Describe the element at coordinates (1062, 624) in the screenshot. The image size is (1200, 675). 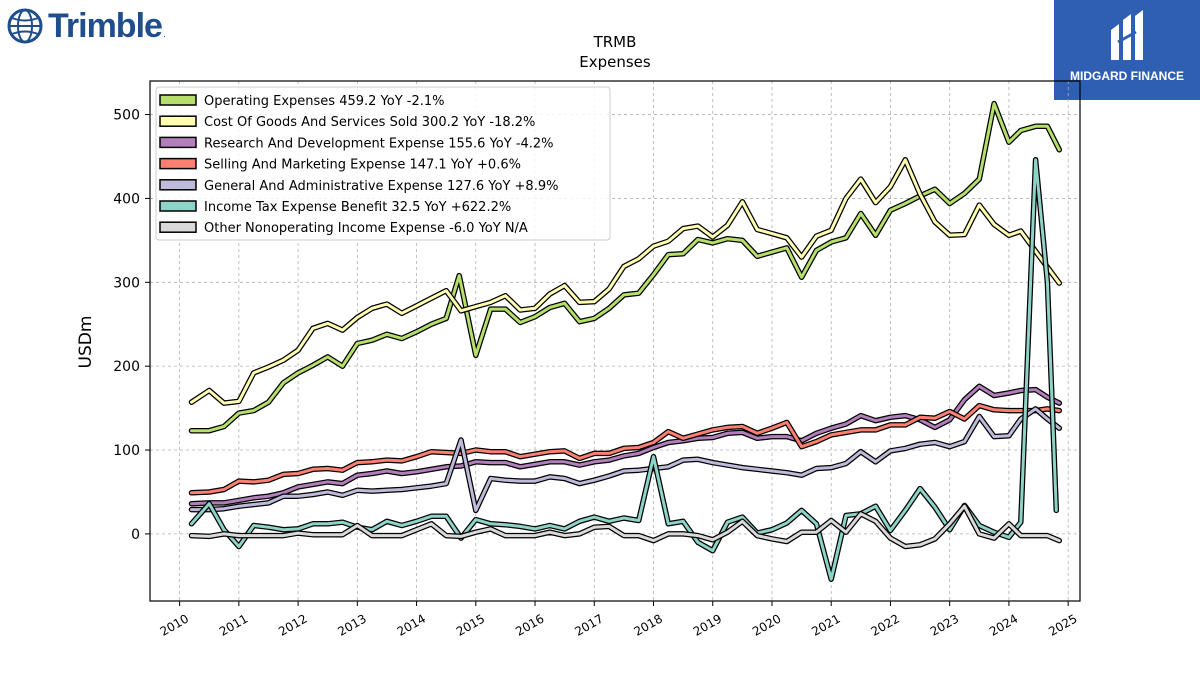
I see `x-tick-label: 2025` at that location.